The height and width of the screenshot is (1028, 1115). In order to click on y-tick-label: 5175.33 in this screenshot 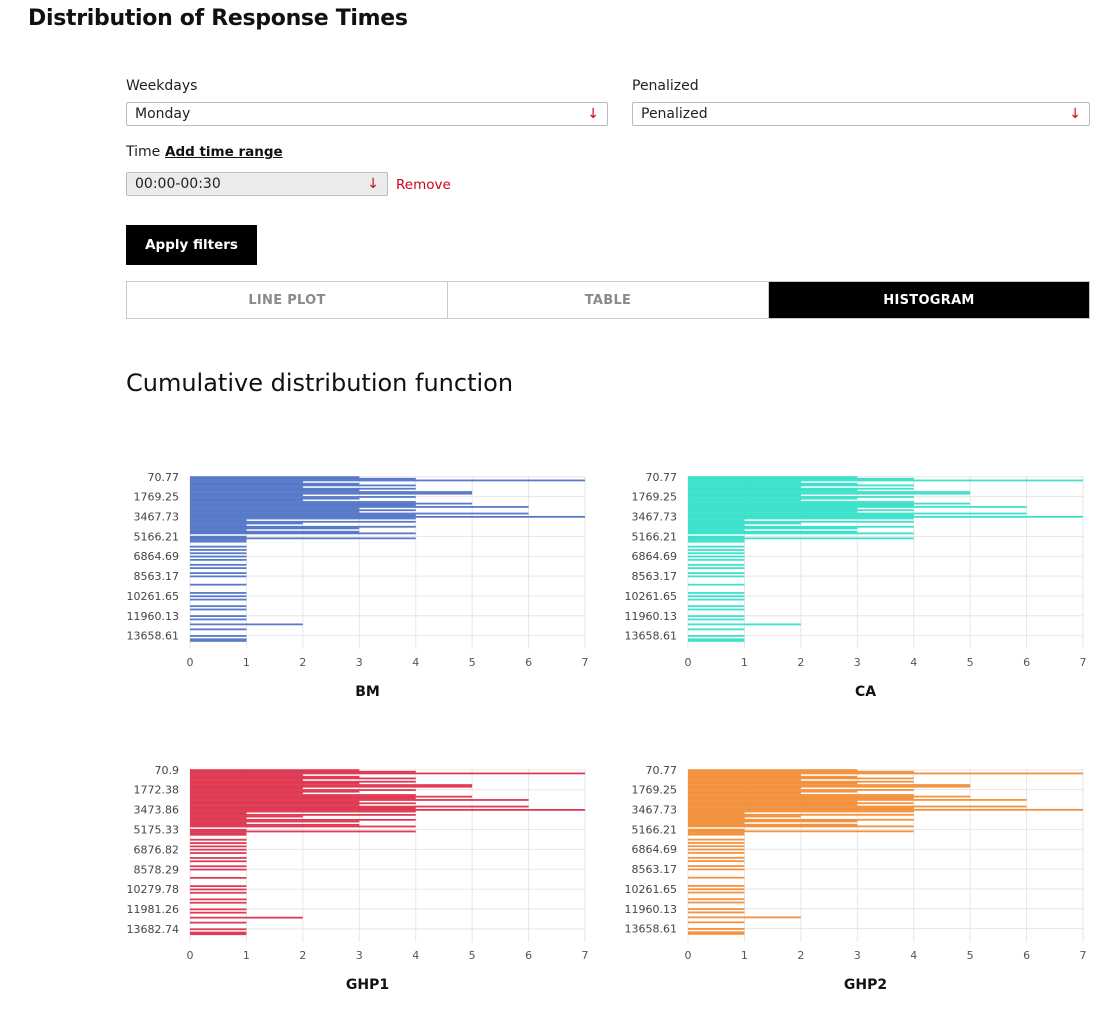, I will do `click(157, 829)`.